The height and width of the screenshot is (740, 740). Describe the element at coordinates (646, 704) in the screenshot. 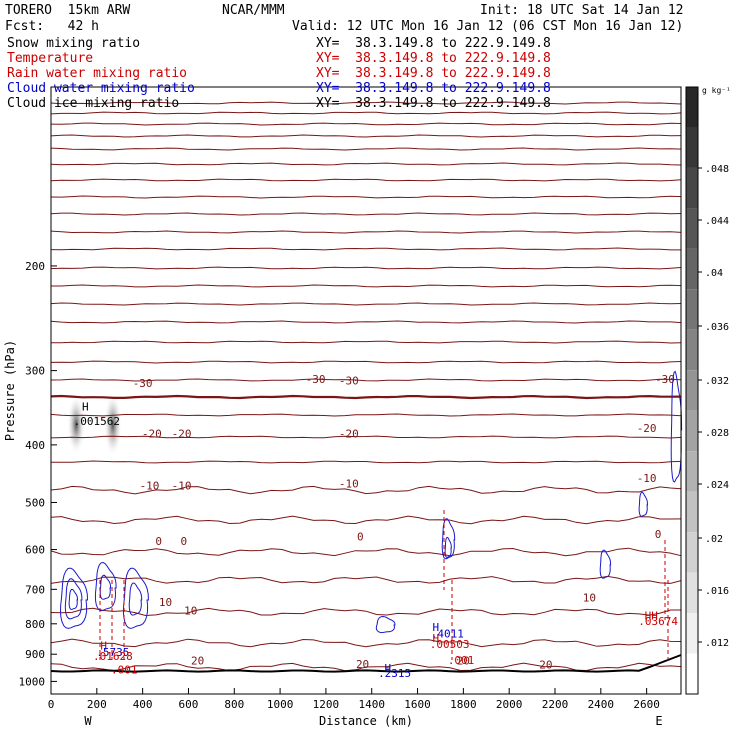

I see `x-tick-label: 2600` at that location.